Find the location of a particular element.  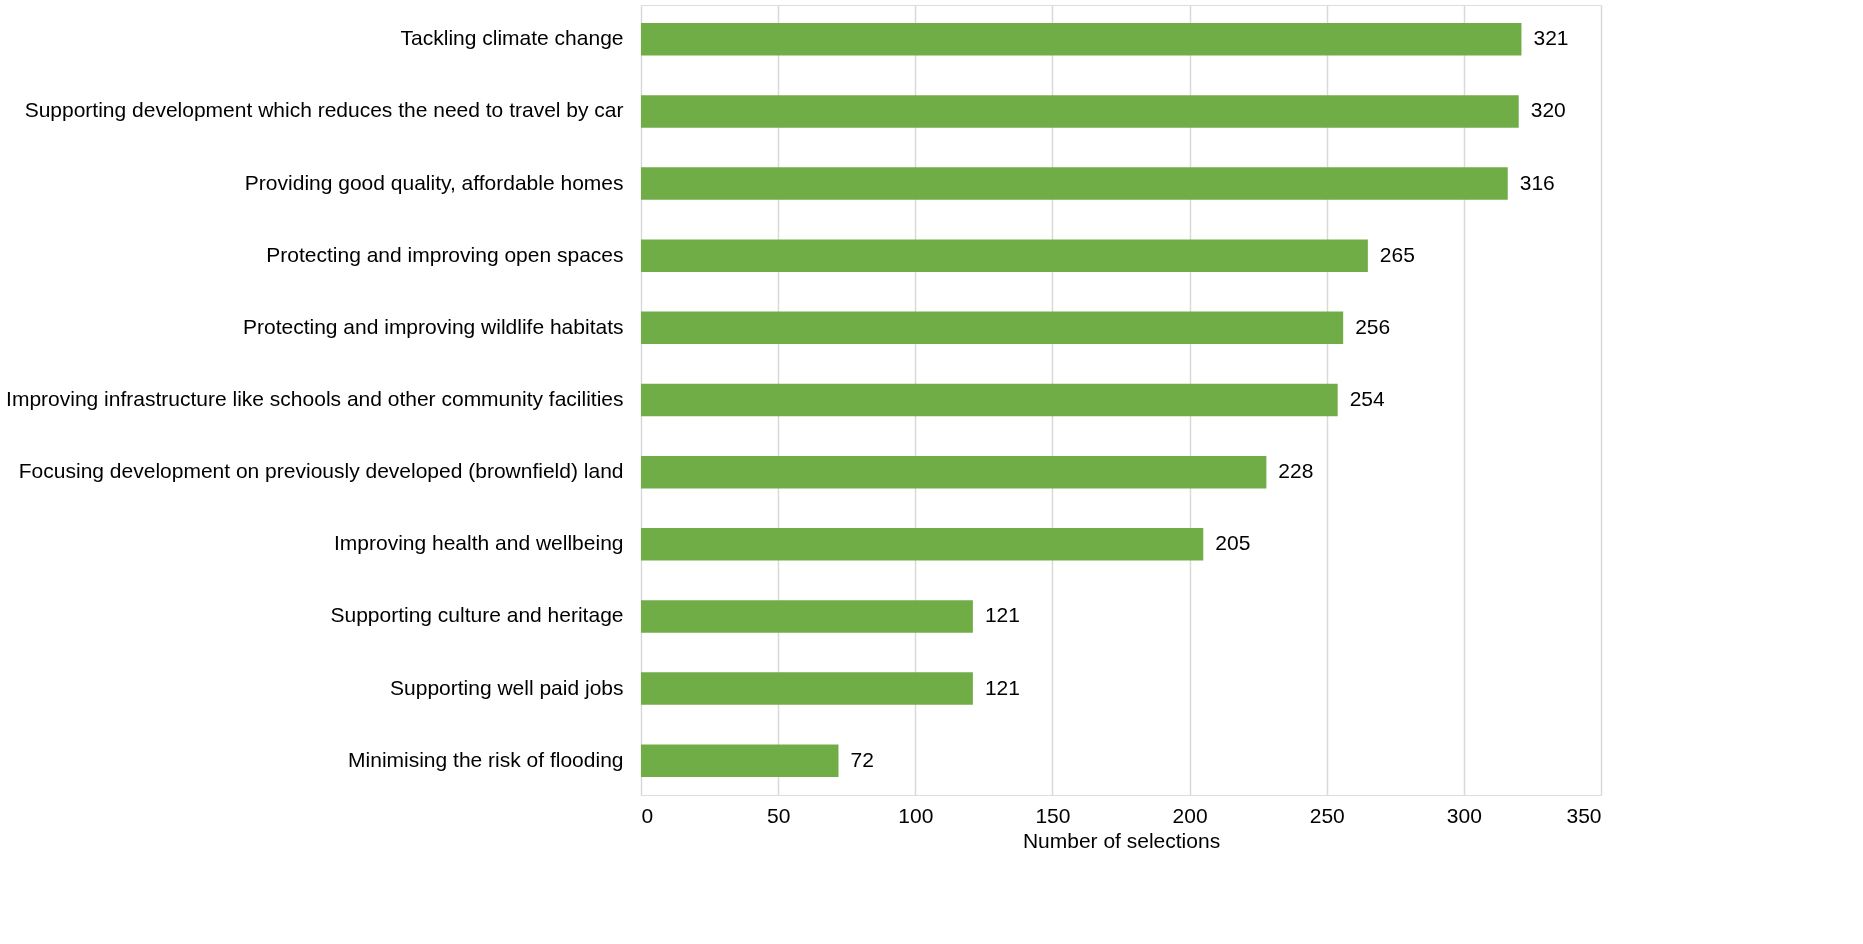

y-tick-label: Improving health and wellbeing is located at coordinates (478, 543).